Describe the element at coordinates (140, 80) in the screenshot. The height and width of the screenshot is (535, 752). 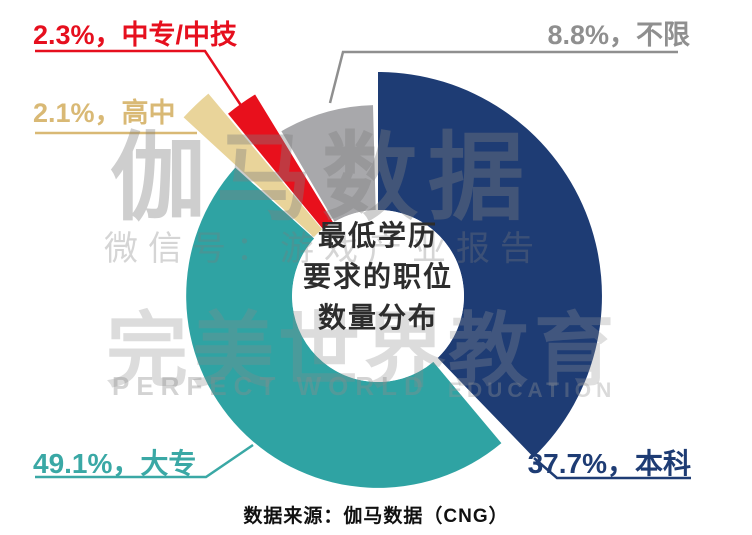
I see `leader-zhongzhuan` at that location.